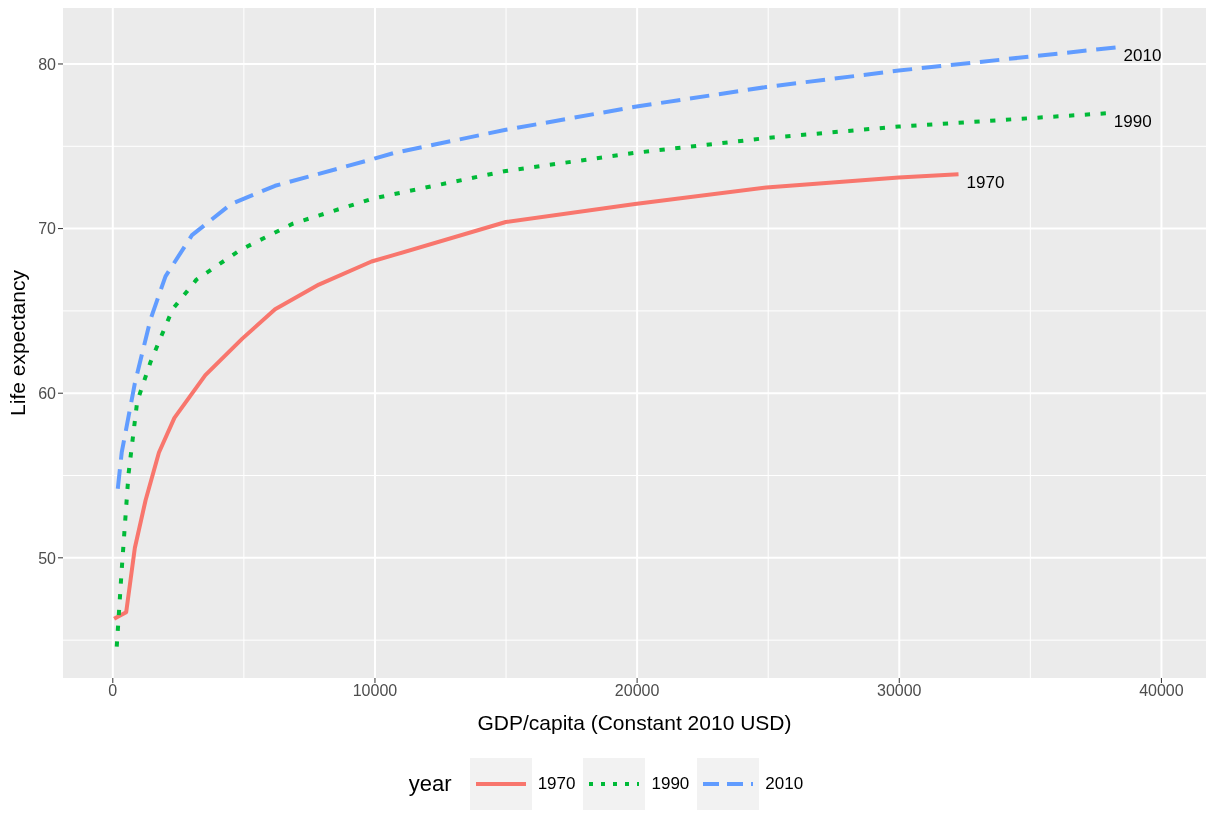 The width and height of the screenshot is (1217, 823). Describe the element at coordinates (1161, 691) in the screenshot. I see `x-tick-label: 40000` at that location.